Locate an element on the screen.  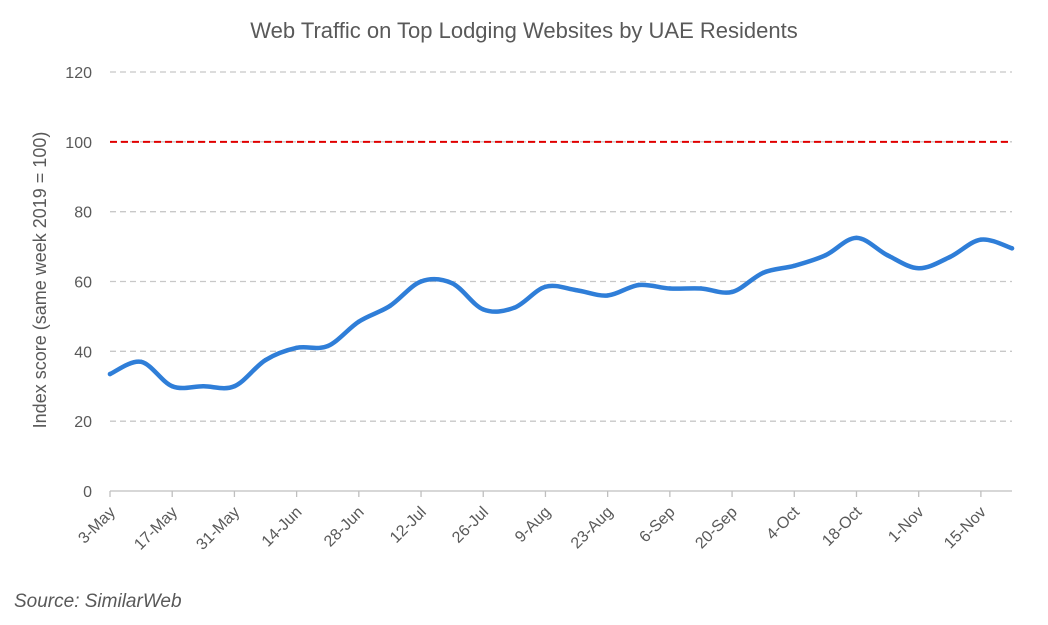
data-point-8-Nov is located at coordinates (949, 257).